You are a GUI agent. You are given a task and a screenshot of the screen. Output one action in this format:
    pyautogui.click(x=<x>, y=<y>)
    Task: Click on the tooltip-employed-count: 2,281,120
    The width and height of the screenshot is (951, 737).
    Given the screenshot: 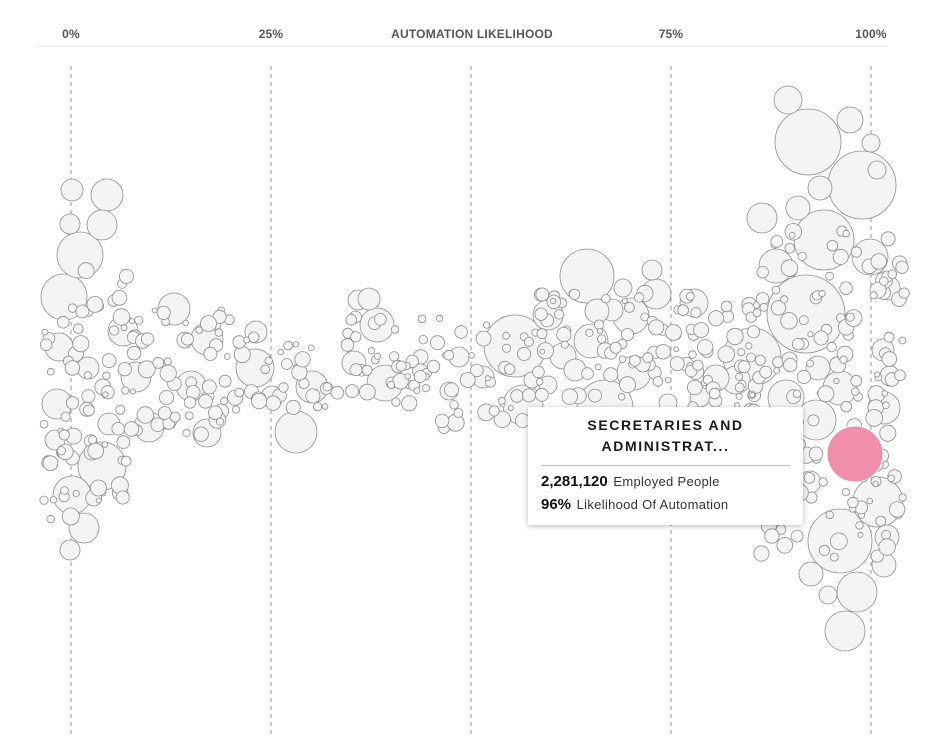 What is the action you would take?
    pyautogui.click(x=574, y=481)
    